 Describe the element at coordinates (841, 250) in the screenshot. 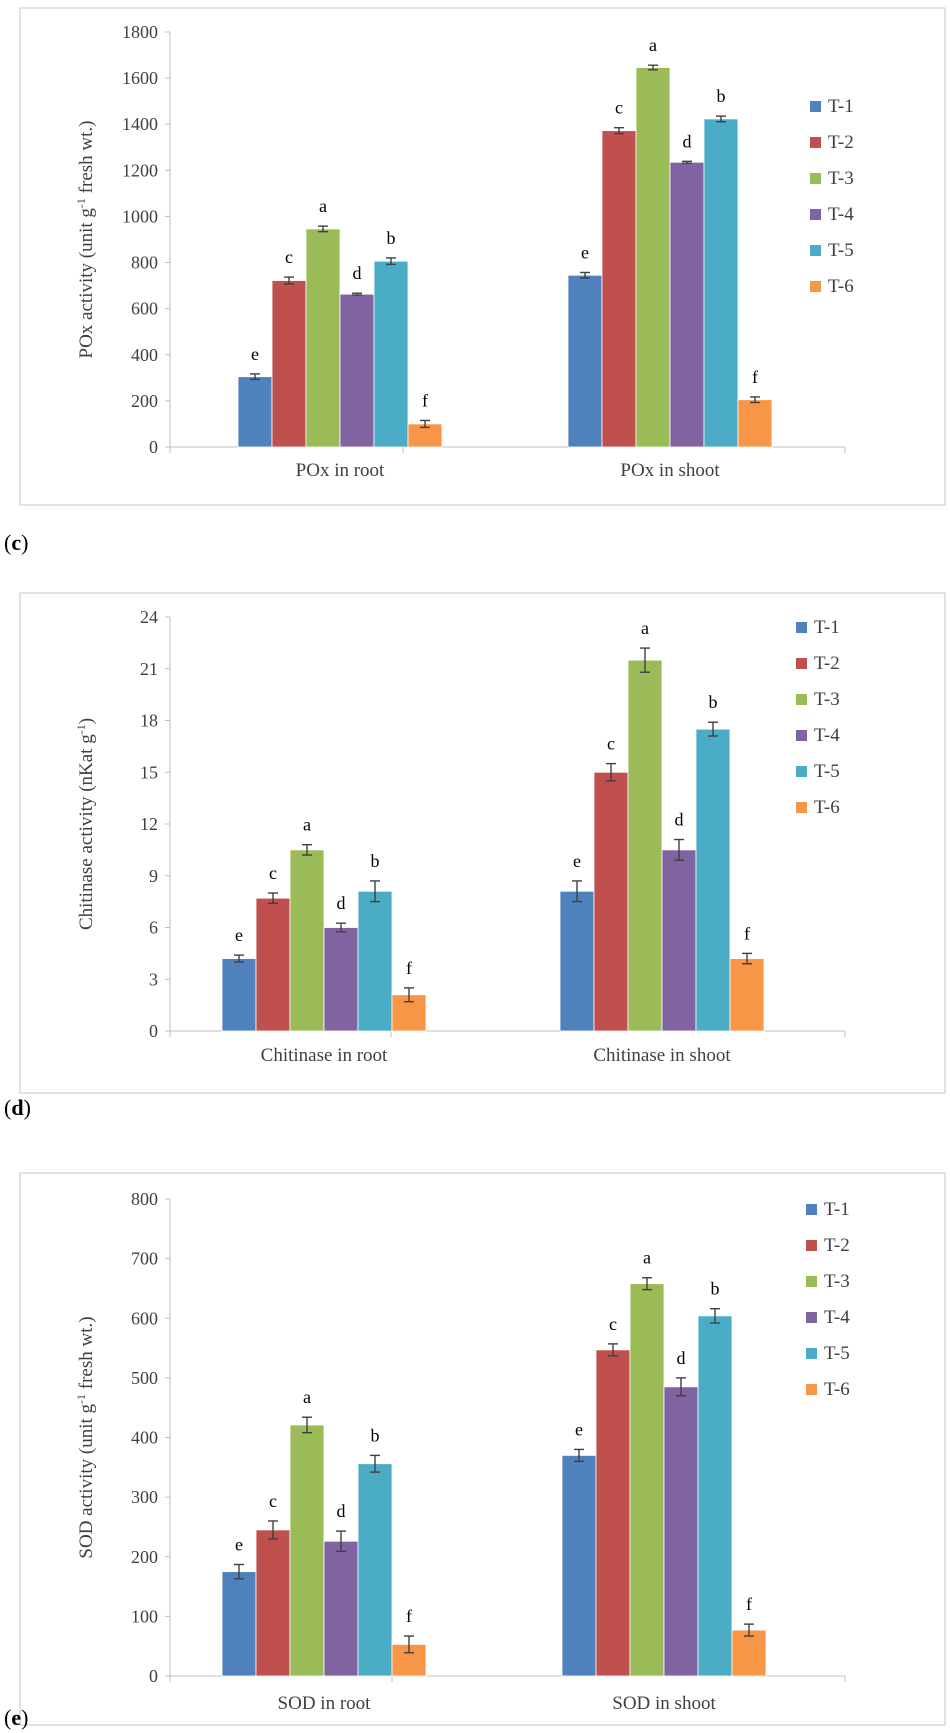

I see `legend-label: T-5` at that location.